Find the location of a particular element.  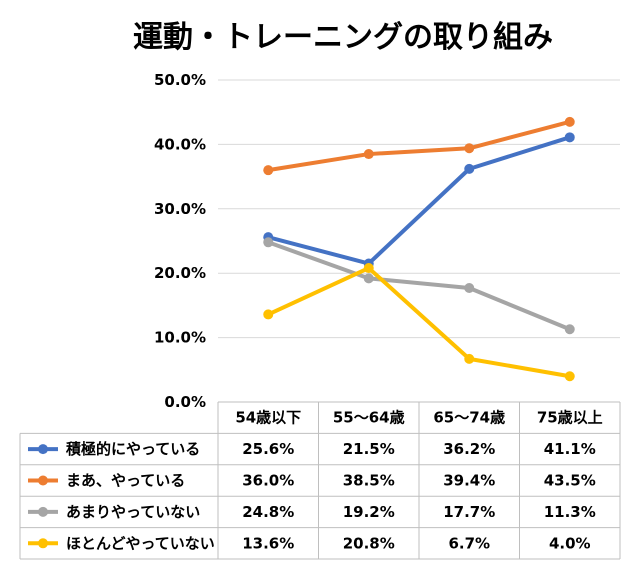

legend-series-name: まあ、やっている is located at coordinates (125, 481).